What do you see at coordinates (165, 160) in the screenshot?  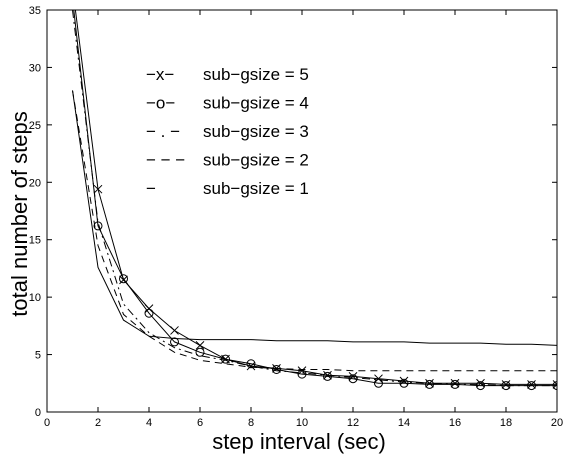 I see `legend-symbol: − − −` at bounding box center [165, 160].